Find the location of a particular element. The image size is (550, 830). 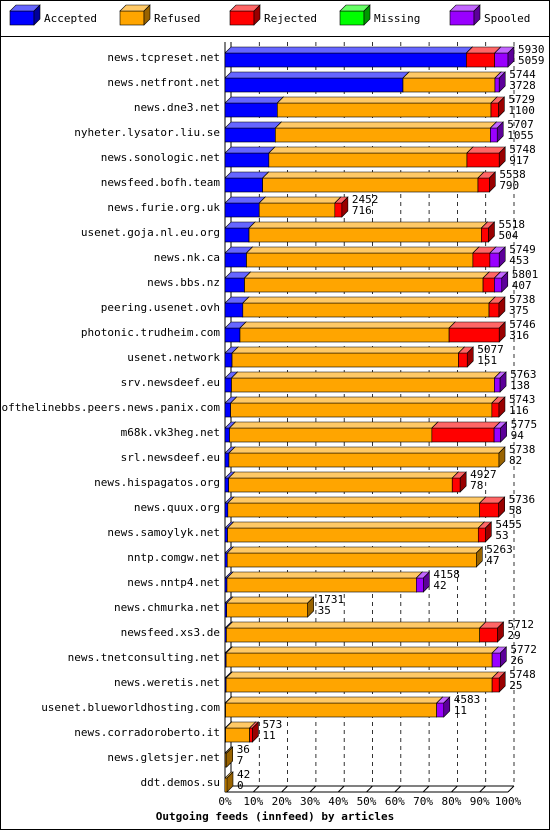

category-label: srv.newsdeef.eu is located at coordinates (170, 382).